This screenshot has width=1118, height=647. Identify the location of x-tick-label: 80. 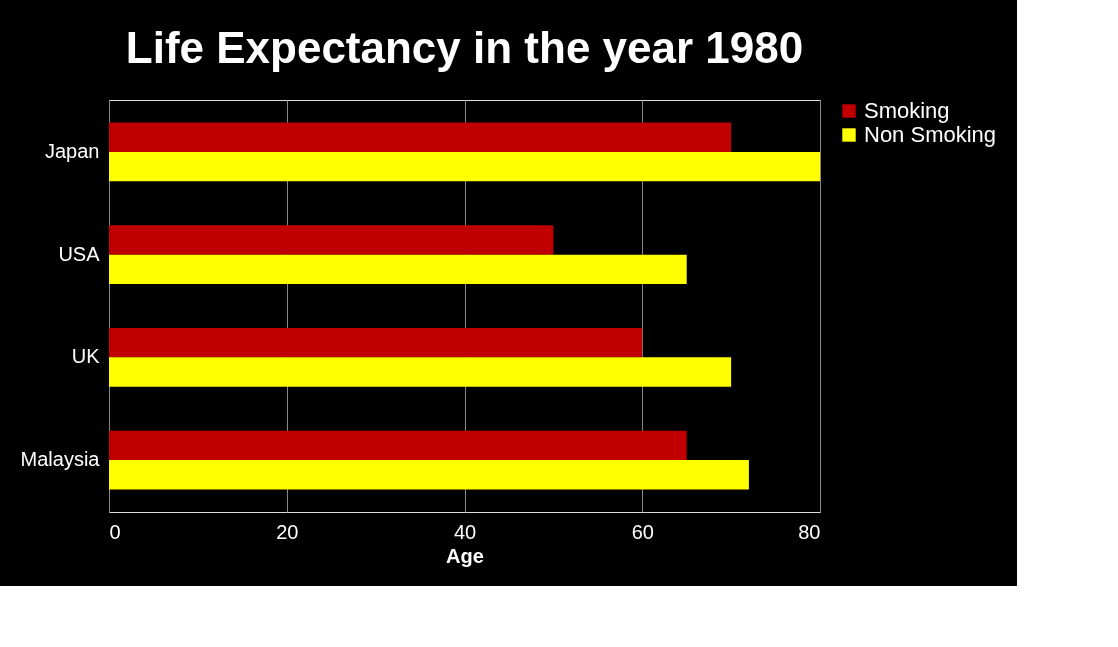
(809, 531).